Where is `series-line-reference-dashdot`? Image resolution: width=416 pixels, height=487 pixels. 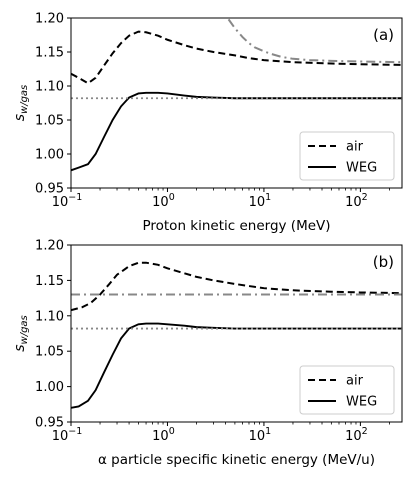 series-line-reference-dashdot is located at coordinates (314, 41).